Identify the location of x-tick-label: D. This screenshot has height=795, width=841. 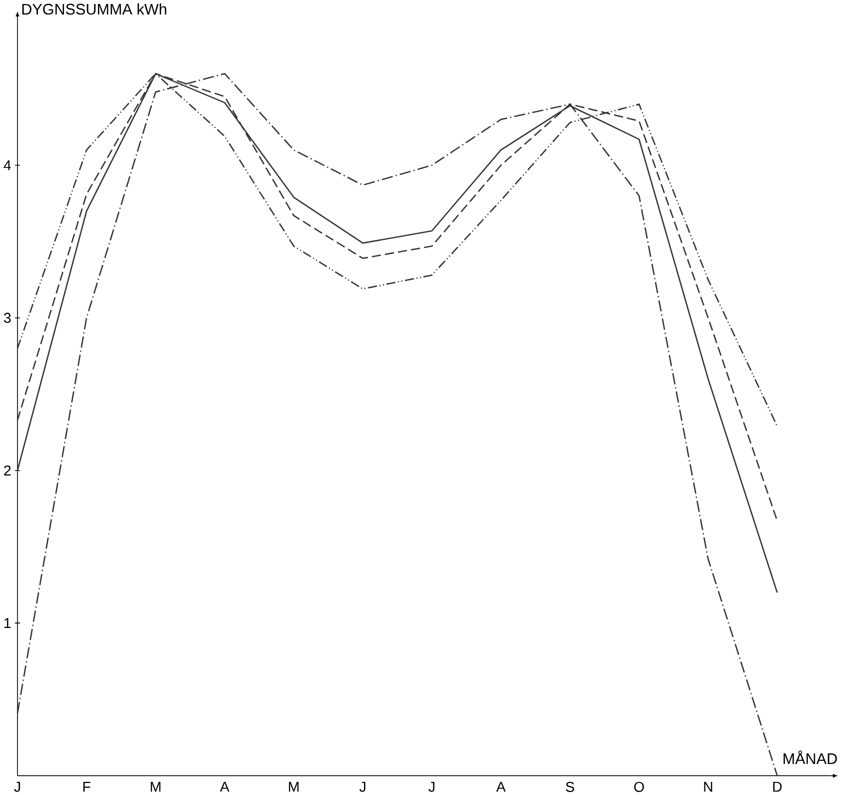
(777, 787).